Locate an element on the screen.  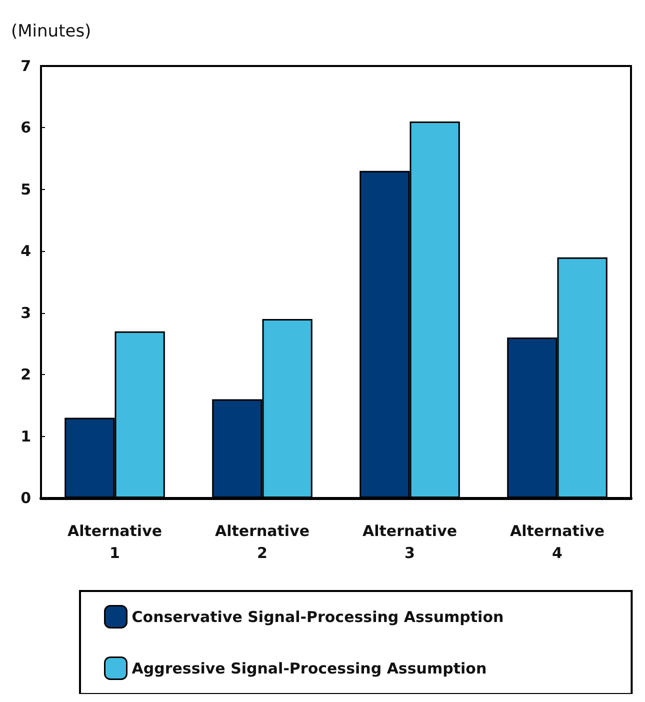
y-tick-label: 2 is located at coordinates (25, 375).